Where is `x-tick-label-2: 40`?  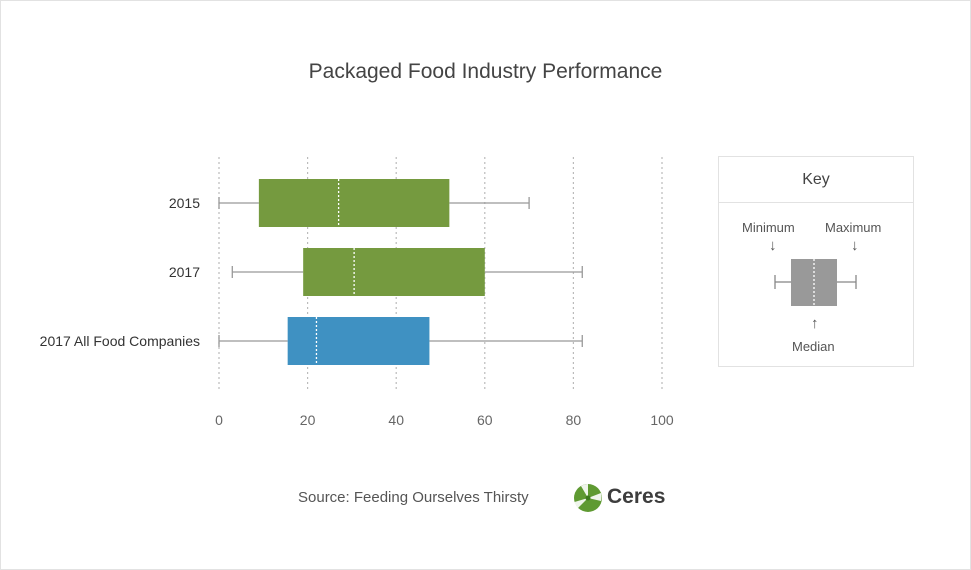 x-tick-label-2: 40 is located at coordinates (396, 420).